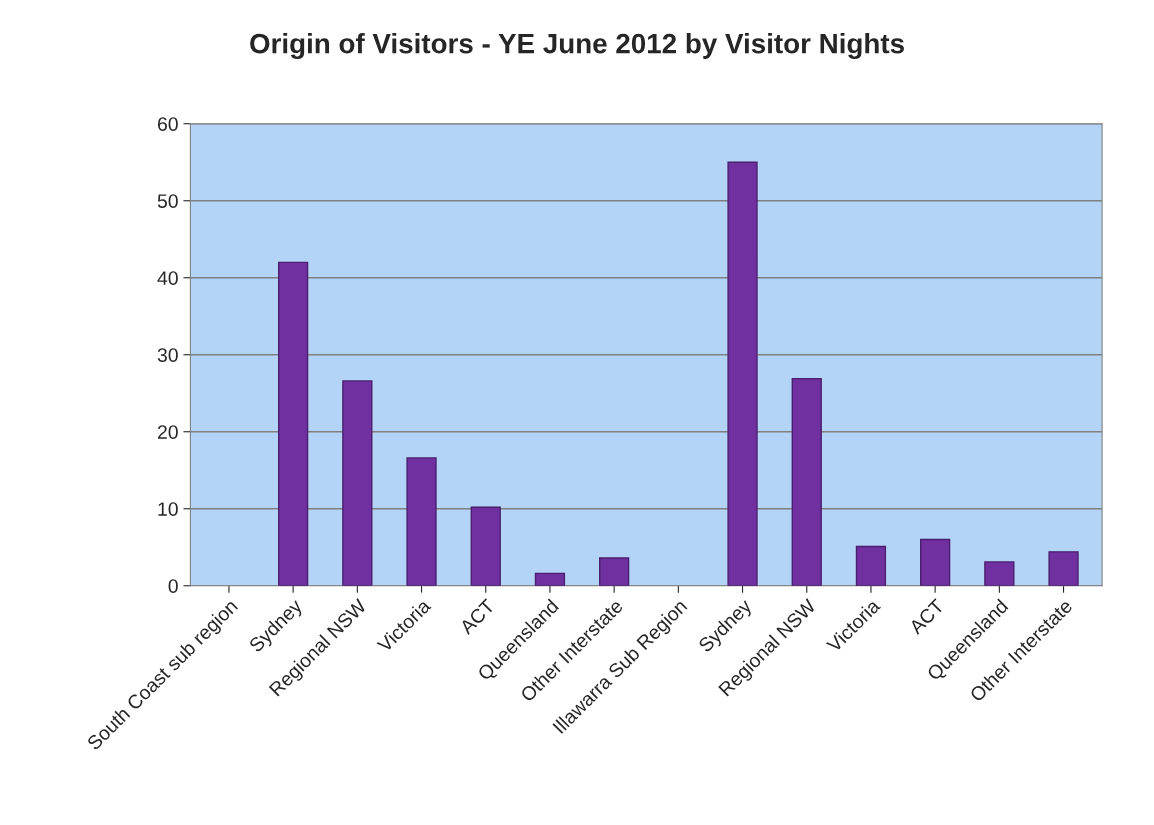 The height and width of the screenshot is (825, 1154). Describe the element at coordinates (168, 509) in the screenshot. I see `y-tick-label: 10` at that location.